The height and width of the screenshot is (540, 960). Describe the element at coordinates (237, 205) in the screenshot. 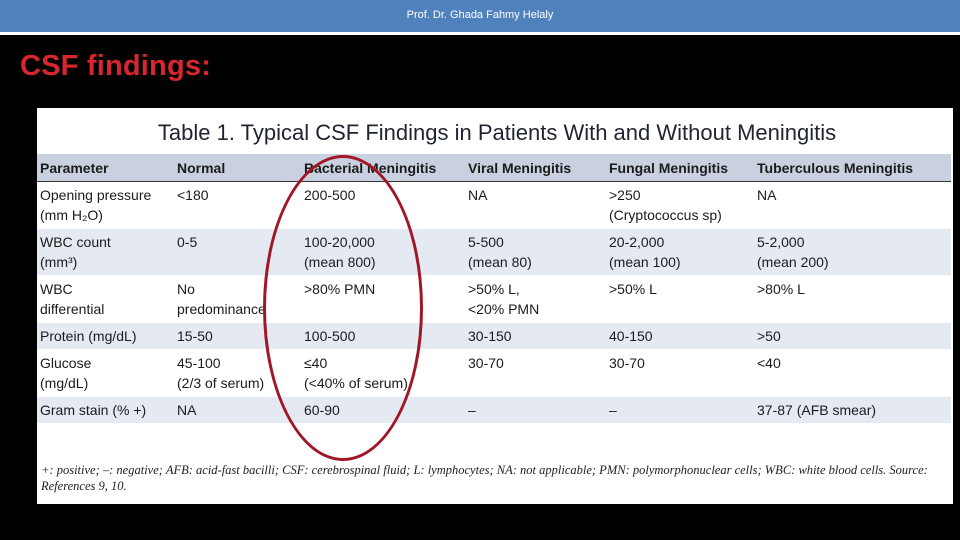

I see `table-cell: <180` at that location.